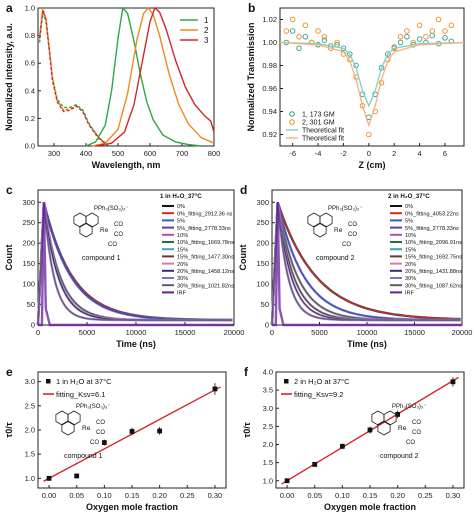  Describe the element at coordinates (432, 229) in the screenshot. I see `legend-label-d: 5%_fitting_2778.33ns` at that location.